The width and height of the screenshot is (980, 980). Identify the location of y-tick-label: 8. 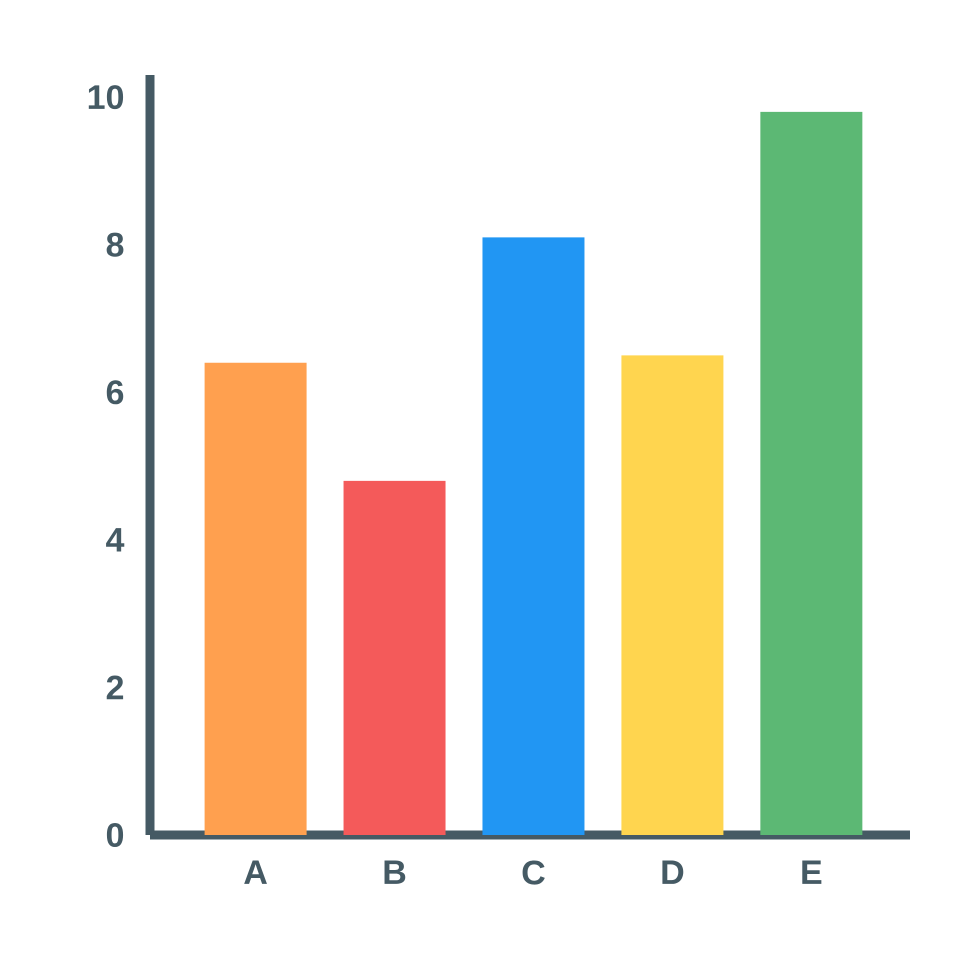
(115, 244).